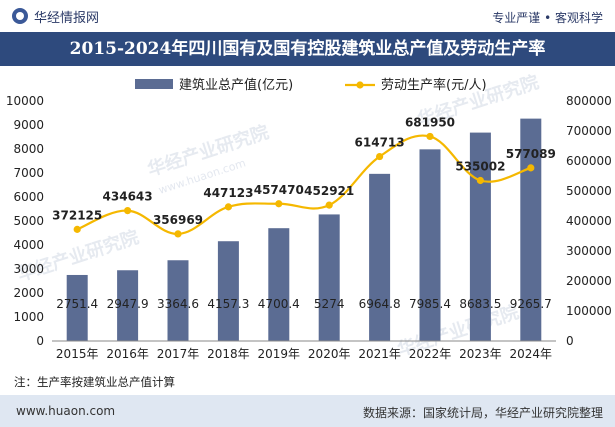 The width and height of the screenshot is (615, 427). What do you see at coordinates (589, 101) in the screenshot?
I see `y-right-tick-label: 800000` at bounding box center [589, 101].